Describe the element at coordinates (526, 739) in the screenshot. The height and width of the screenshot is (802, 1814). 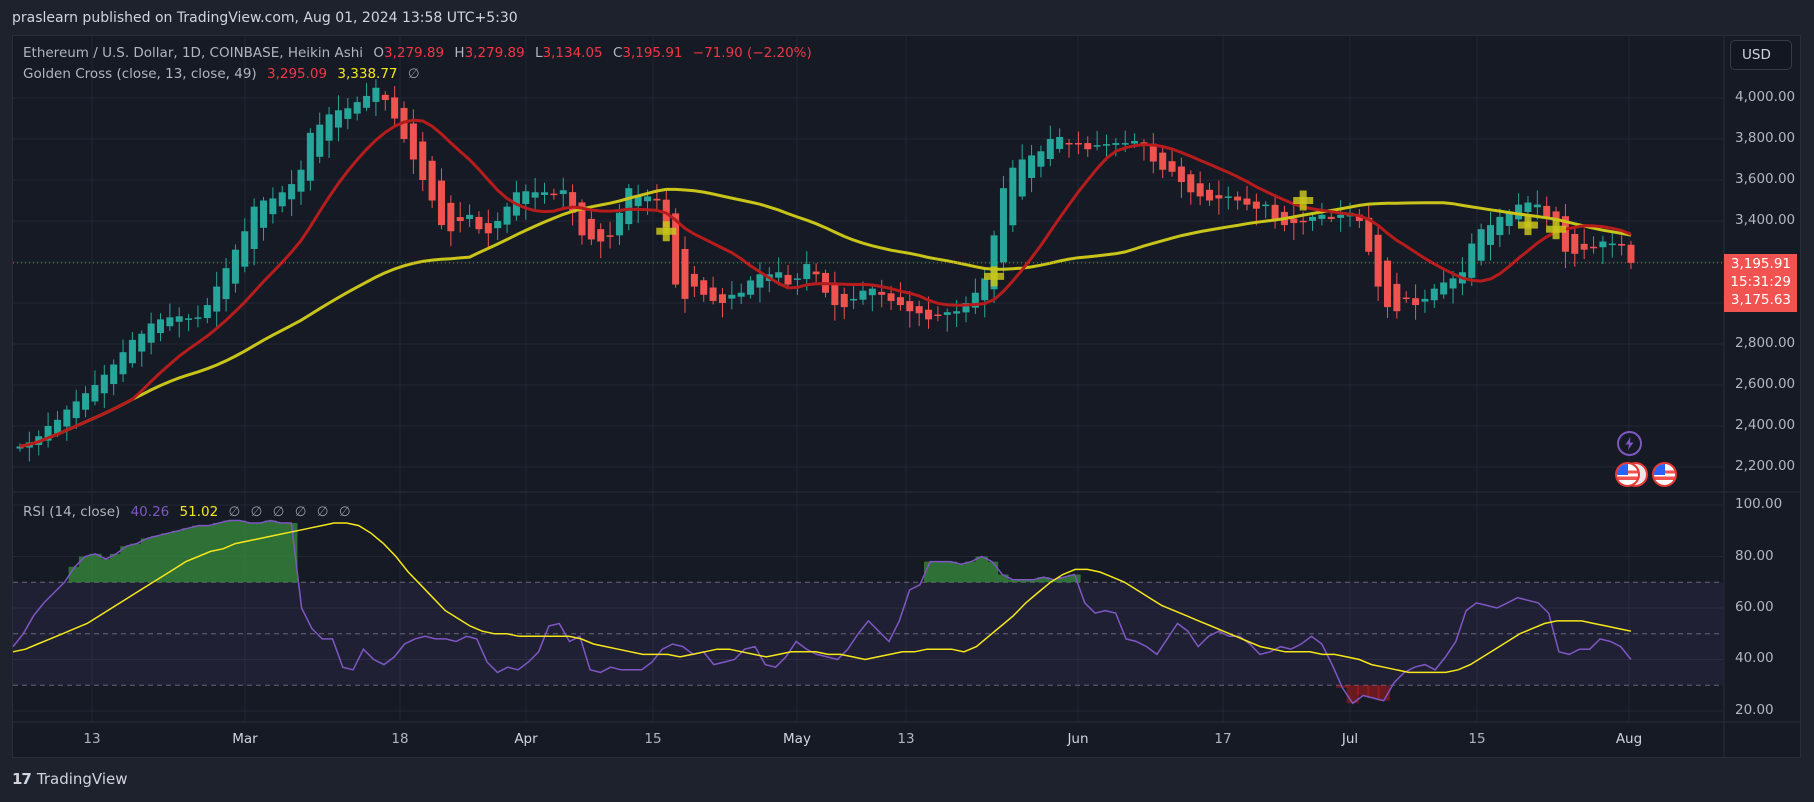
I see `time-tick: Apr` at that location.